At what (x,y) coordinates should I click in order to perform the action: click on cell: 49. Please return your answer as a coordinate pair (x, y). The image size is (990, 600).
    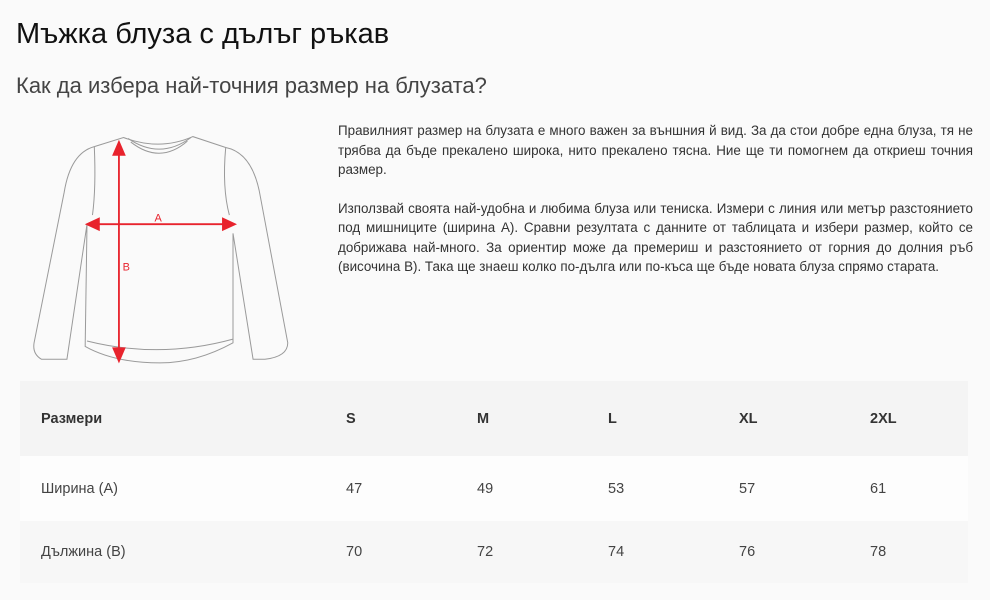
    Looking at the image, I should click on (485, 488).